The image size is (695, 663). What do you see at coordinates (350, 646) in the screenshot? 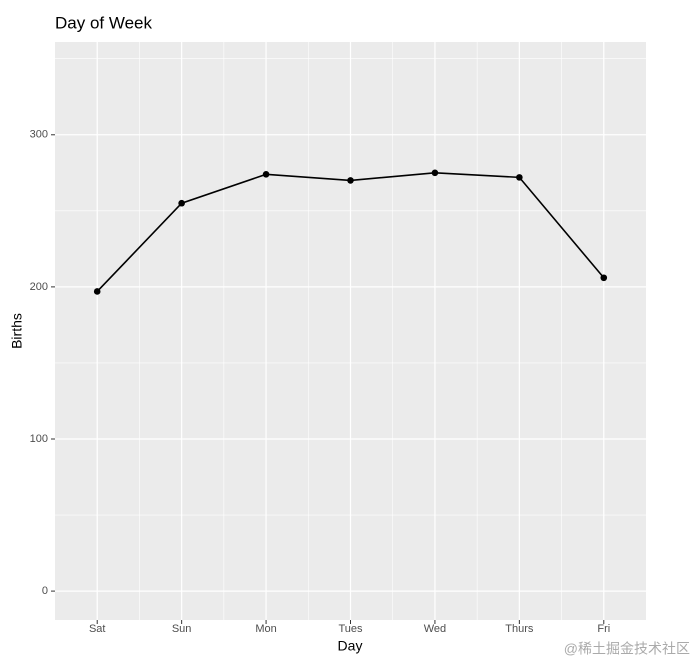
I see `x-axis-label: Day` at bounding box center [350, 646].